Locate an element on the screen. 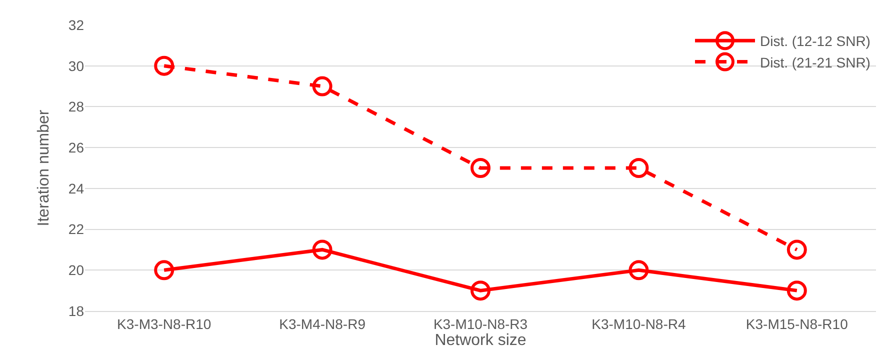  y-tick-label: 32 is located at coordinates (76, 24).